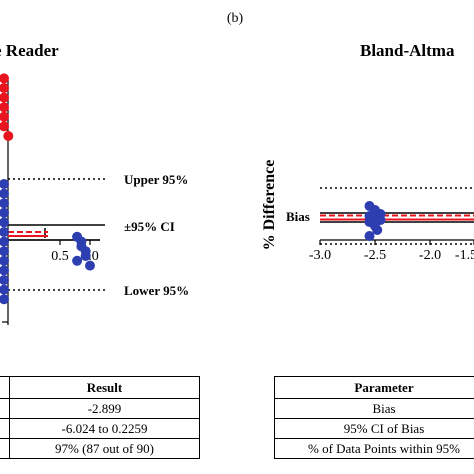 The height and width of the screenshot is (474, 474). What do you see at coordinates (156, 290) in the screenshot?
I see `left-lower-label: Lower 95%` at bounding box center [156, 290].